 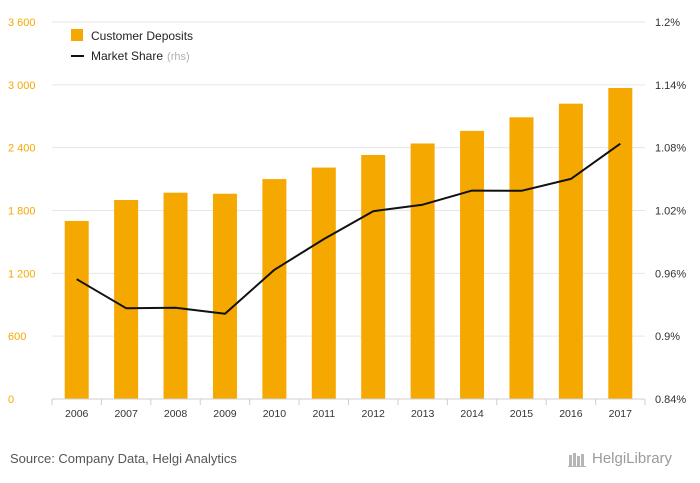 I want to click on svg-text:Market Share(rhs): Market Share (rhs), so click(x=140, y=56).